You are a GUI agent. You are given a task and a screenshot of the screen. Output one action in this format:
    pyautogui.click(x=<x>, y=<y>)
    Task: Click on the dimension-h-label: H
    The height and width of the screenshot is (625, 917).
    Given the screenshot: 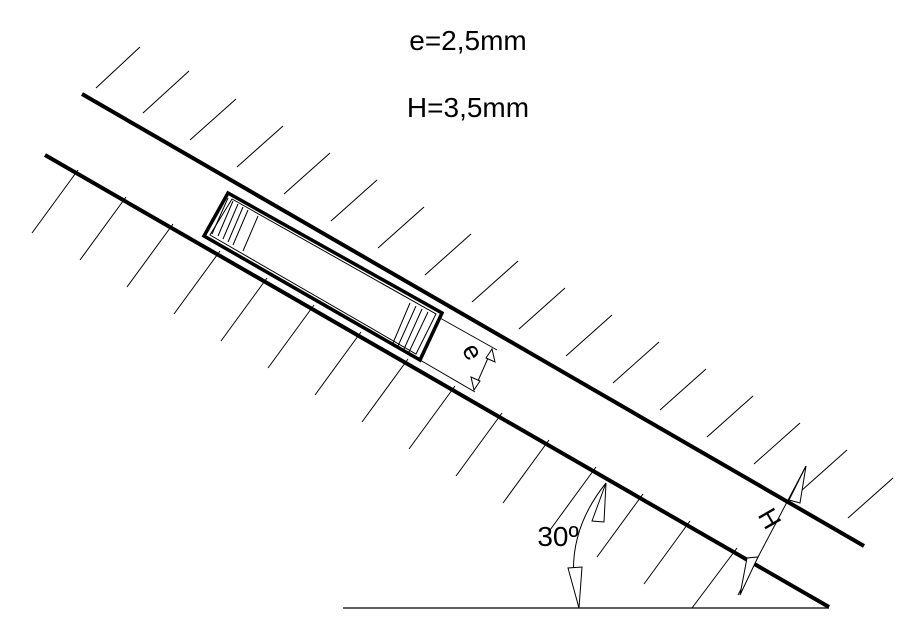 What is the action you would take?
    pyautogui.click(x=769, y=518)
    